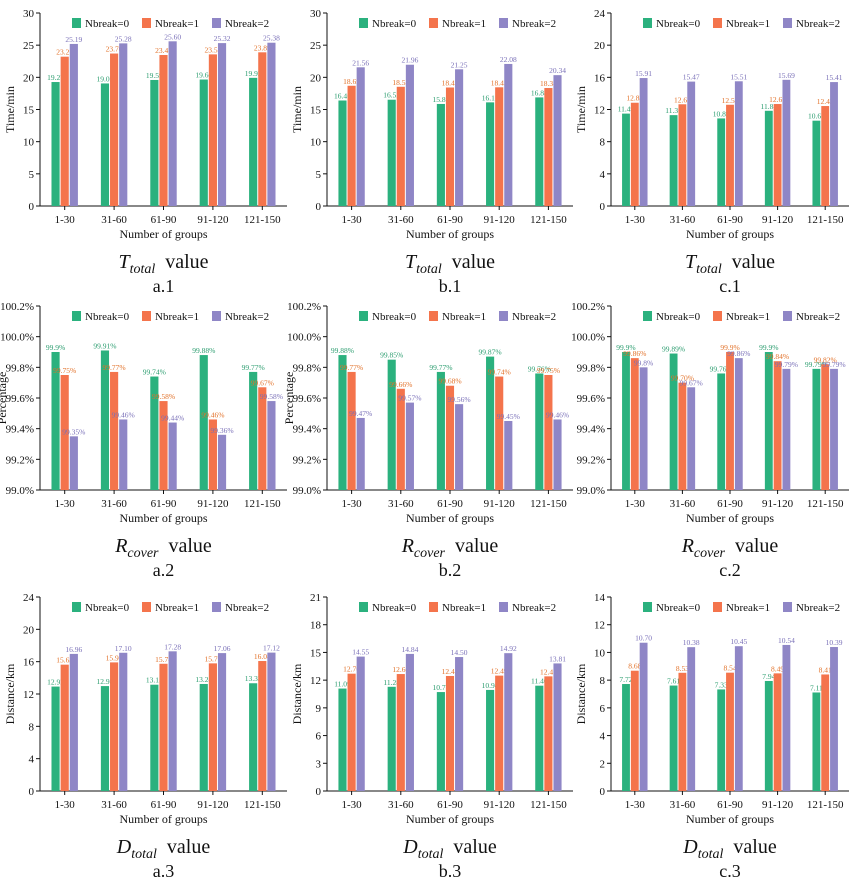  I want to click on data-label: 10.38, so click(691, 642).